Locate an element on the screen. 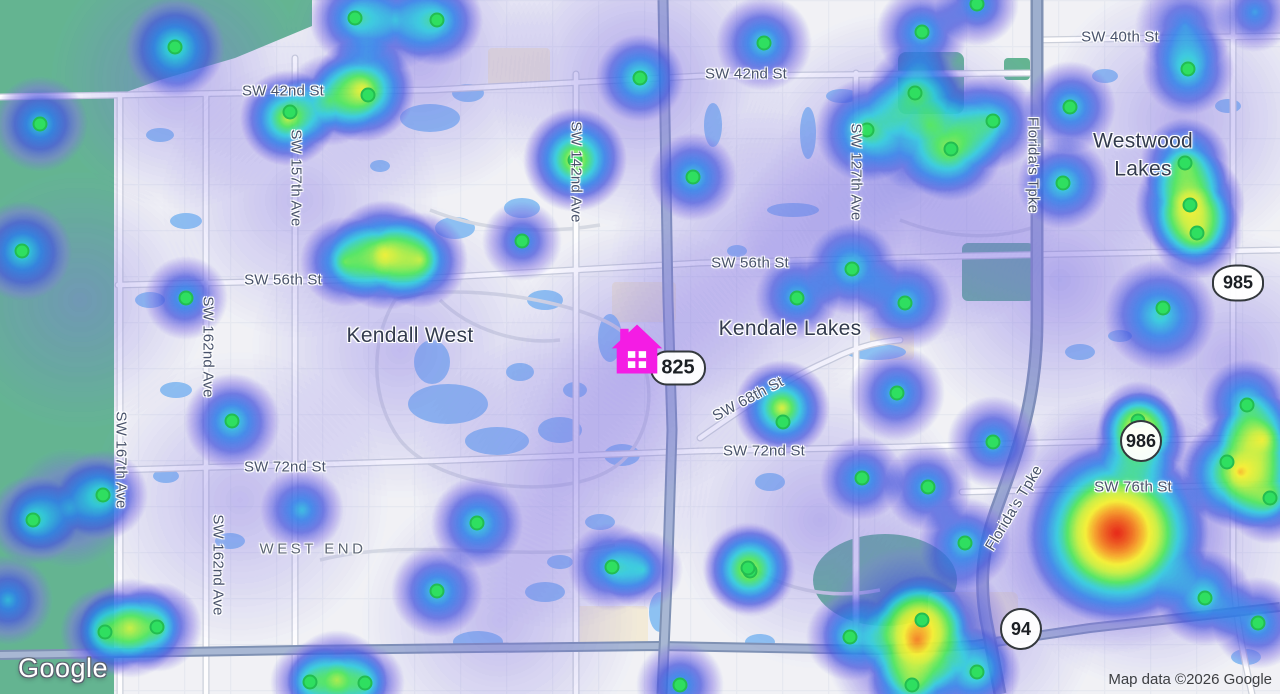 Image resolution: width=1280 pixels, height=694 pixels. map-attribution: Map data ©2026 Google is located at coordinates (1190, 679).